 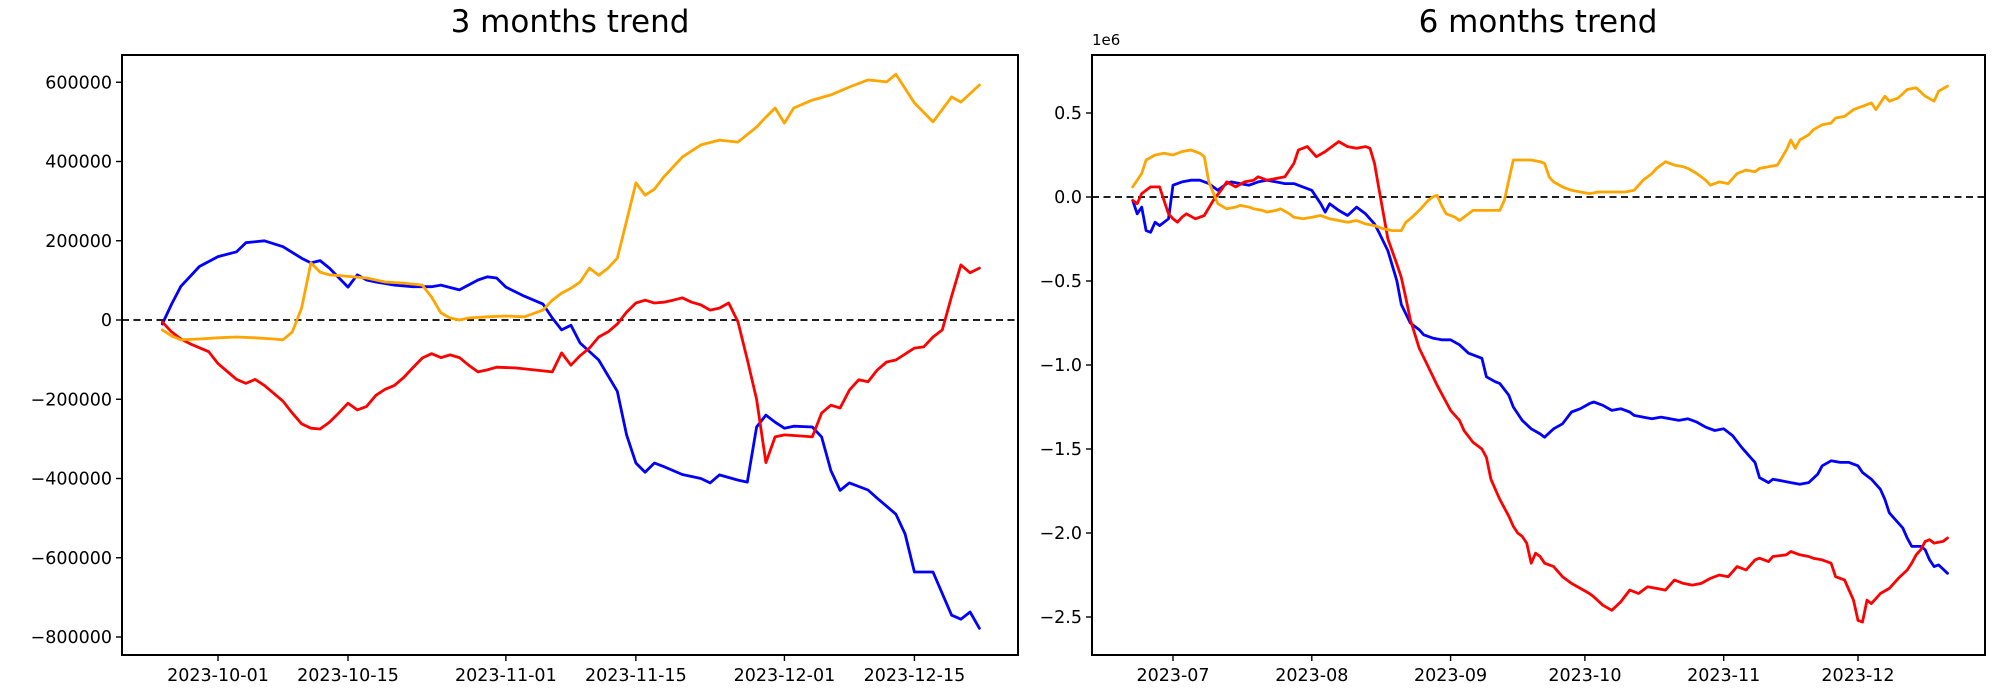 I want to click on series-line-orange-series, so click(x=1540, y=158).